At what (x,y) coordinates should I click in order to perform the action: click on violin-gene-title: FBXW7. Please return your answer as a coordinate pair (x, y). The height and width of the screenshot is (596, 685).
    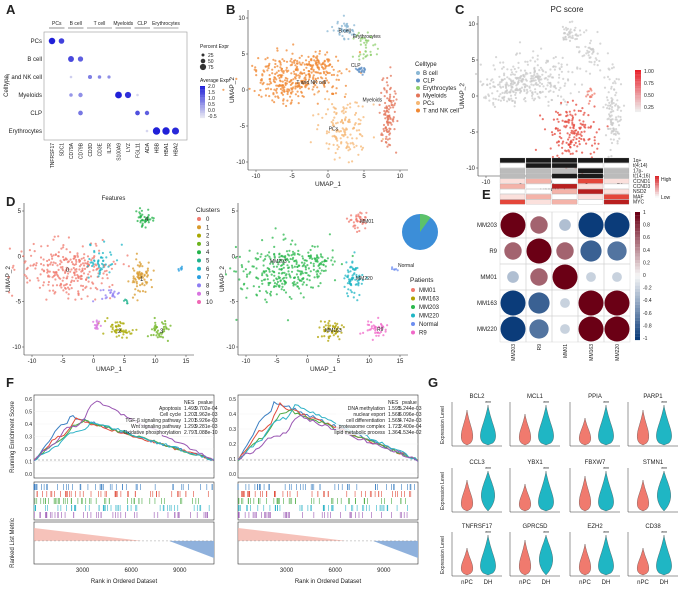
    Looking at the image, I should click on (595, 463).